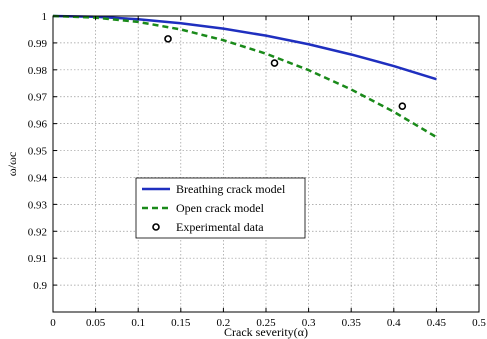 The image size is (487, 339). Describe the element at coordinates (352, 323) in the screenshot. I see `x-tick-label: 0.35` at that location.